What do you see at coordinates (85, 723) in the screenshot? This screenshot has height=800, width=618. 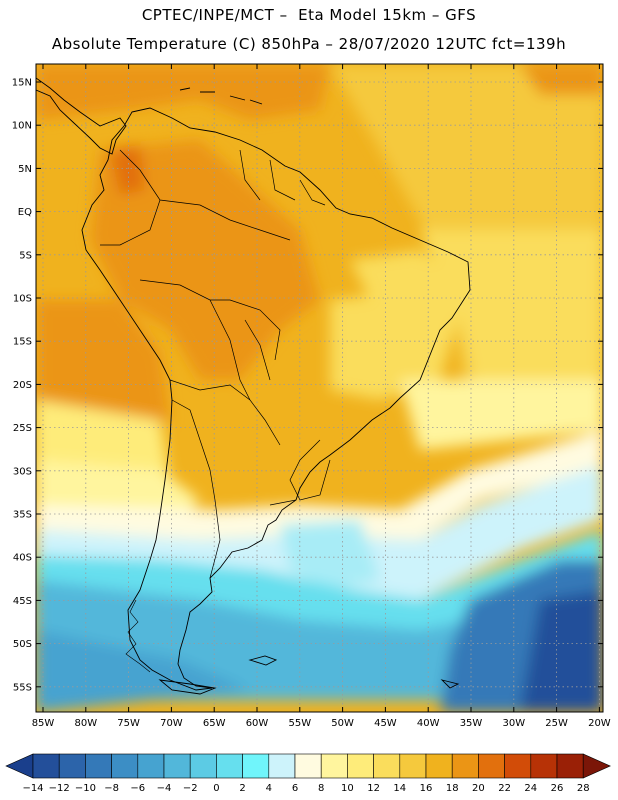 I see `lon-label: 80W` at bounding box center [85, 723].